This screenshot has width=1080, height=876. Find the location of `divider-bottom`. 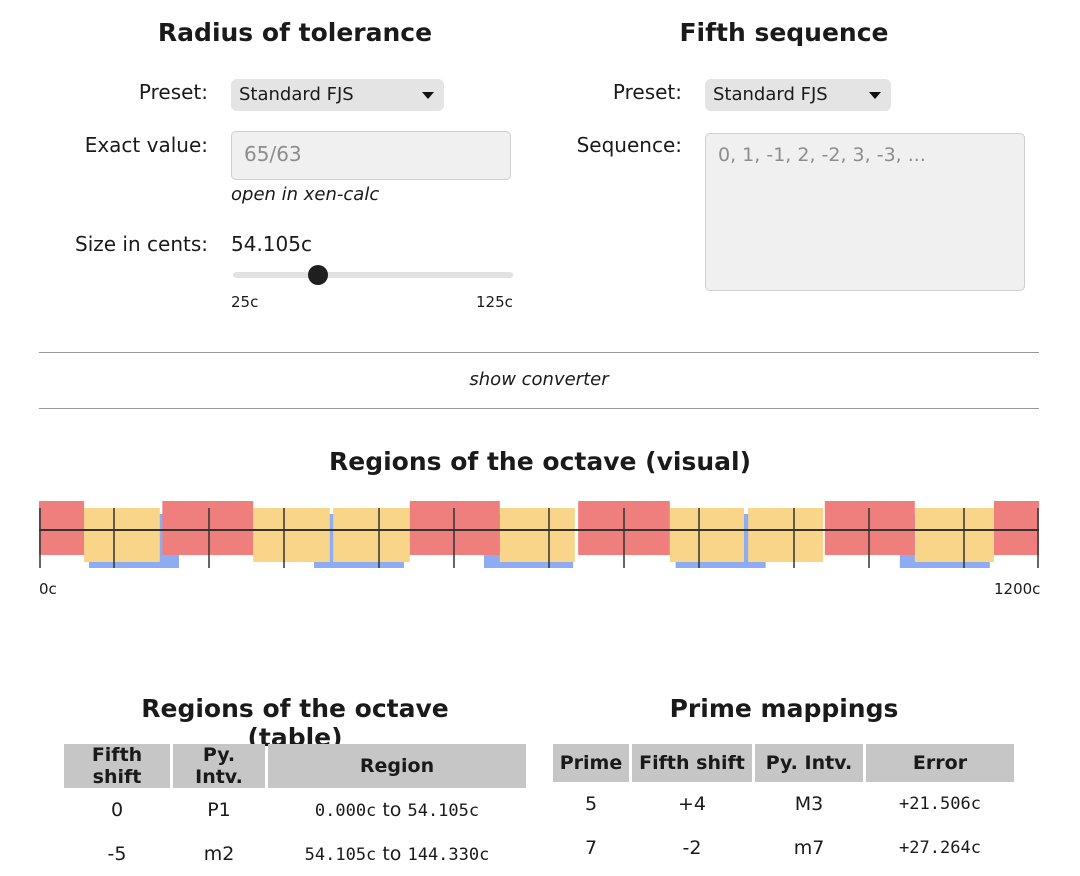

divider-bottom is located at coordinates (539, 408).